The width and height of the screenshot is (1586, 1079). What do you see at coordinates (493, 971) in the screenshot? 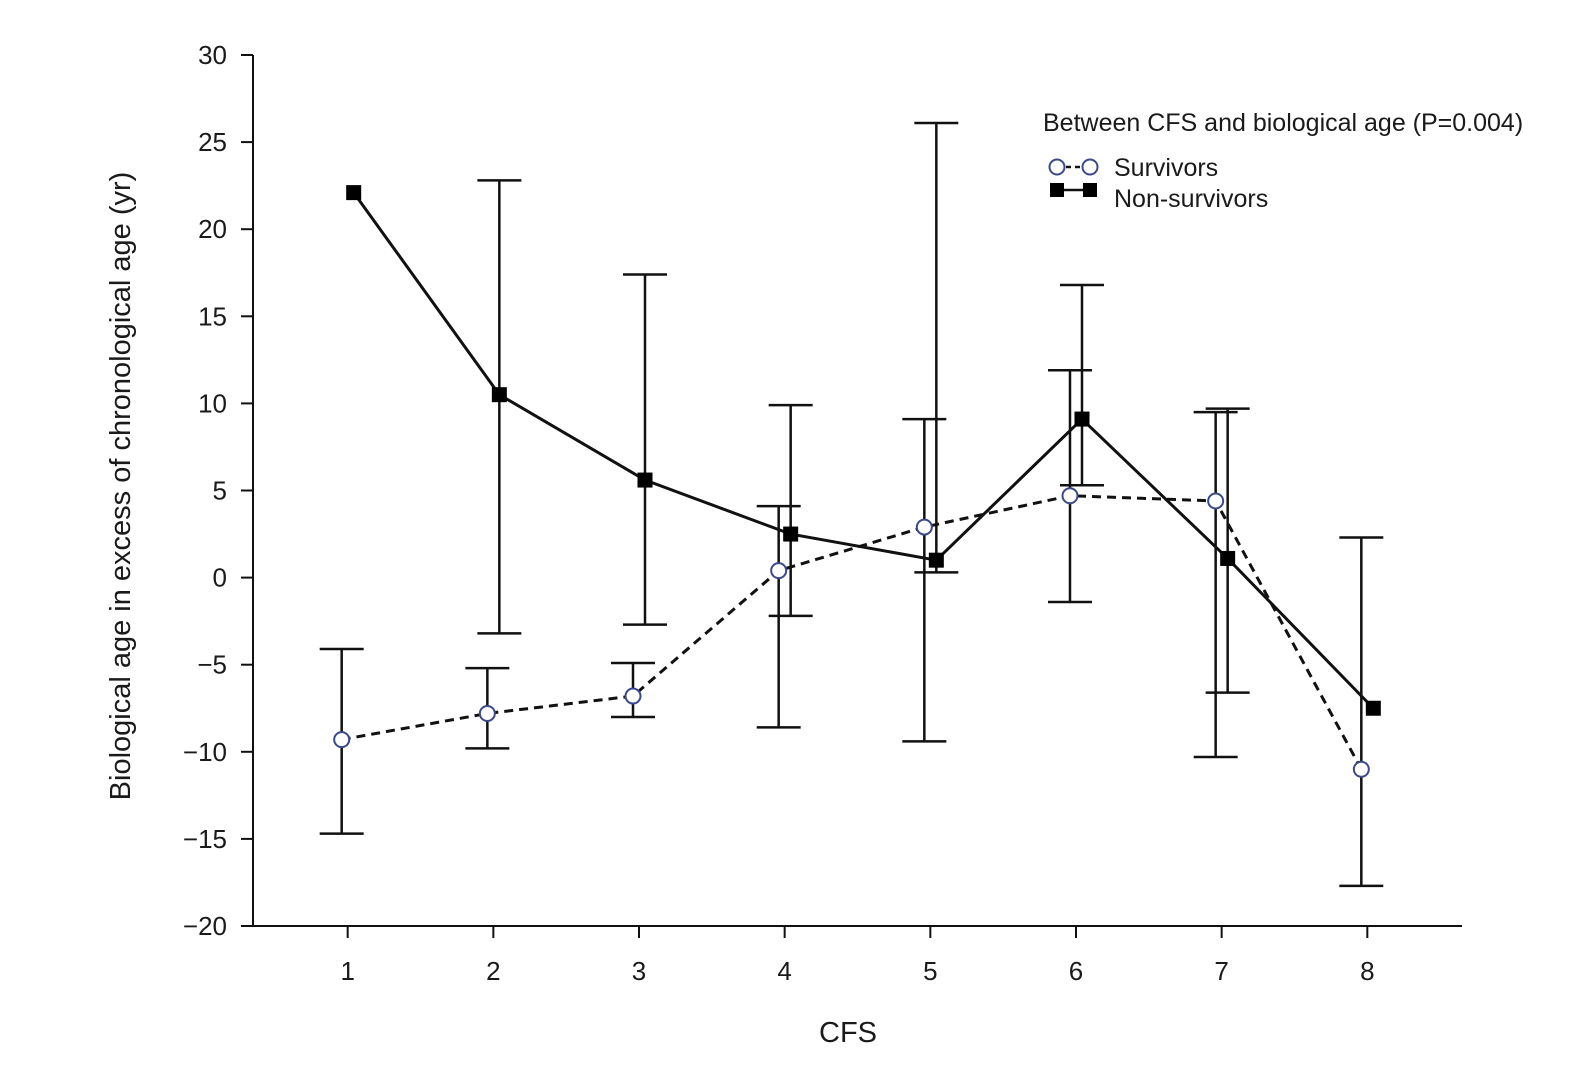
I see `x-tick-label: 2` at bounding box center [493, 971].